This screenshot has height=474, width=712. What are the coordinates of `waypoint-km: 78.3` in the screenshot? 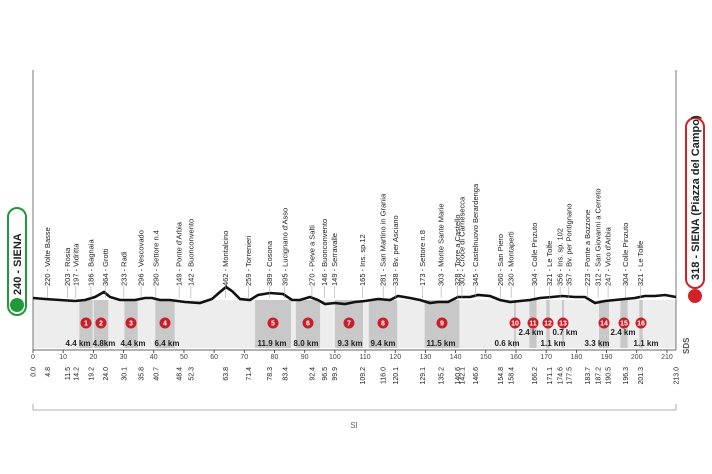 It's located at (270, 374).